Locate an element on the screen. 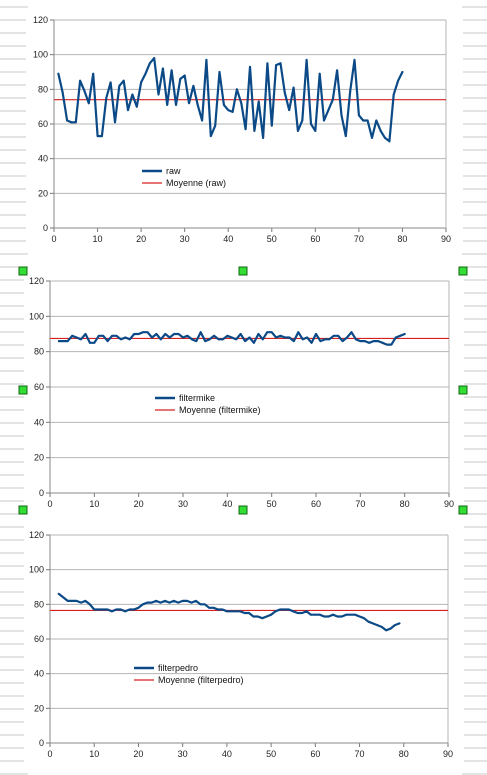  x-tick-label: 40 is located at coordinates (227, 504).